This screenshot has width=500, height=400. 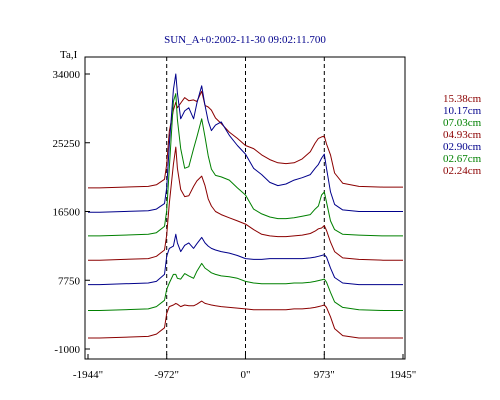 What do you see at coordinates (324, 375) in the screenshot?
I see `x-tick-label-3: 973"` at bounding box center [324, 375].